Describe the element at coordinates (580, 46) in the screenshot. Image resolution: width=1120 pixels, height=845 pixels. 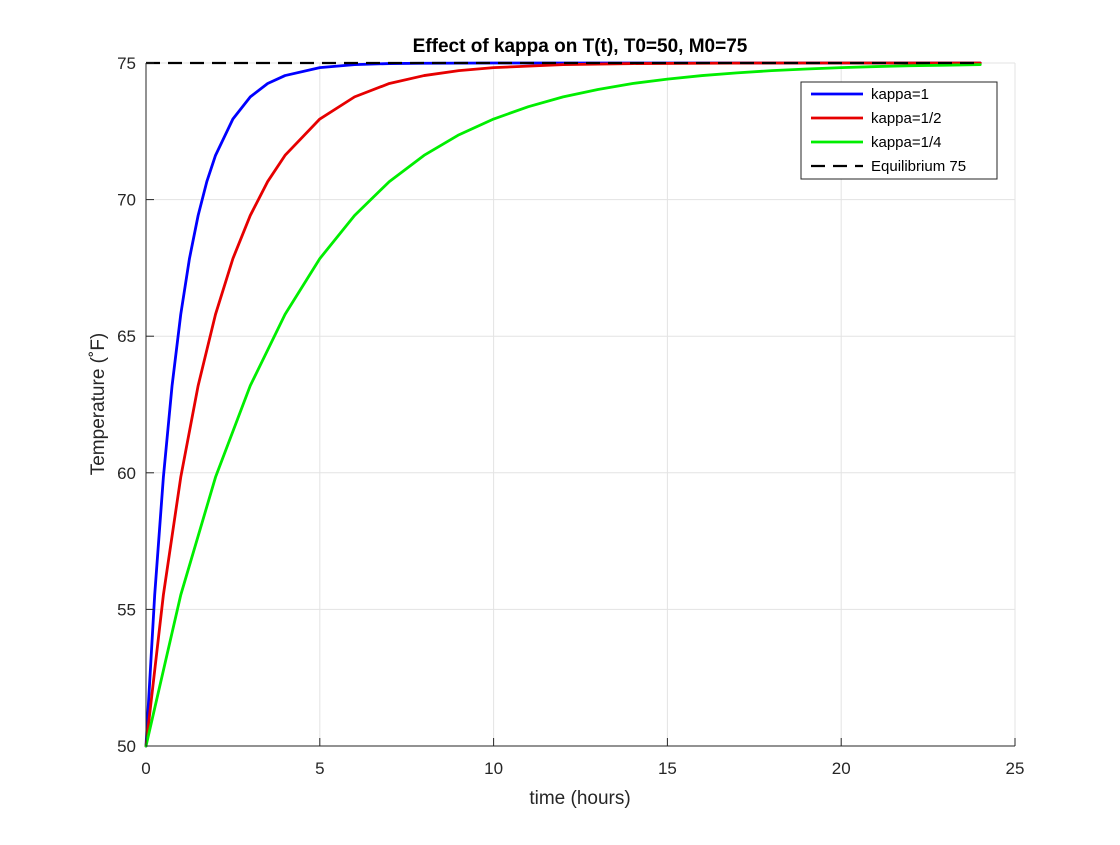
I see `chart-title: Effect of kappa on T(t), T0=50, M0=75` at that location.